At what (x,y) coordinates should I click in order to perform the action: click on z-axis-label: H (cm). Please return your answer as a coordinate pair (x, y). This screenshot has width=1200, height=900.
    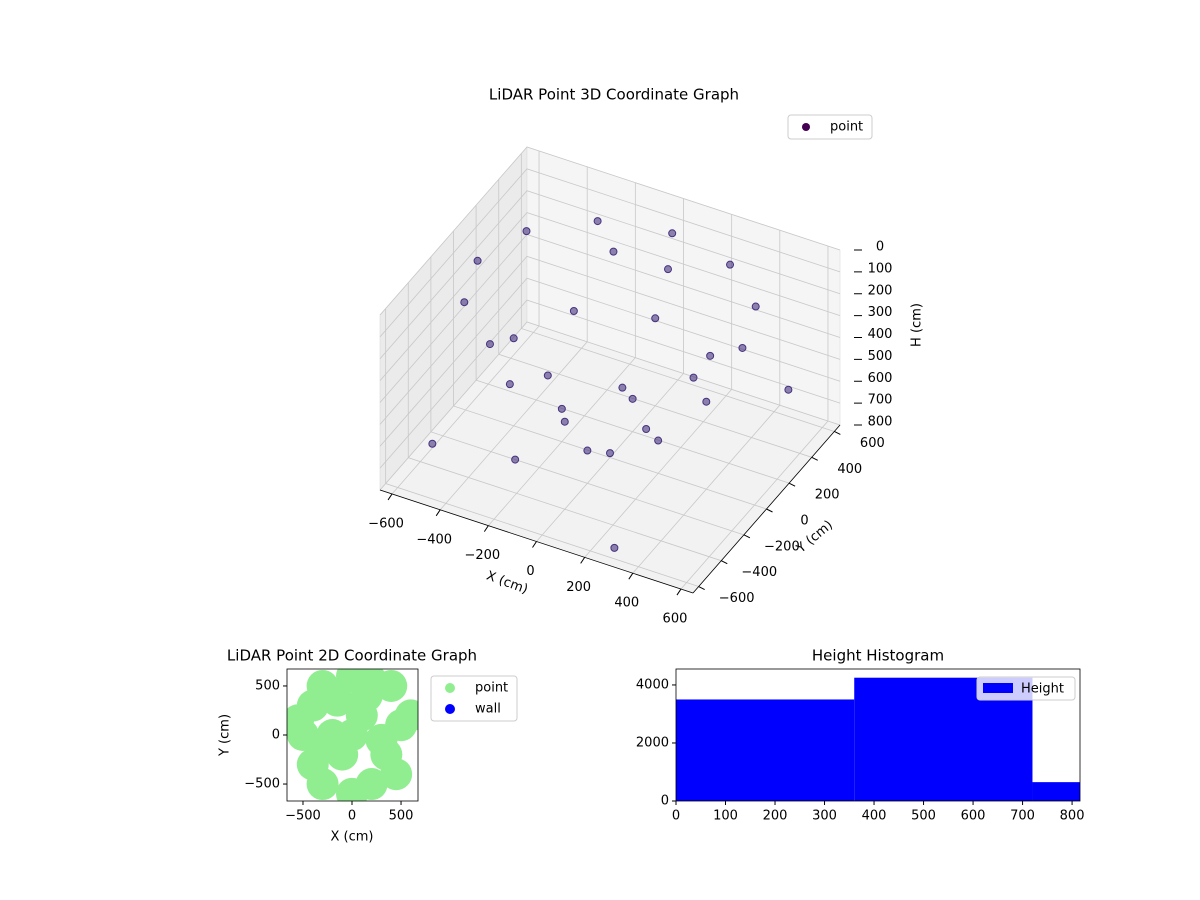
    Looking at the image, I should click on (917, 325).